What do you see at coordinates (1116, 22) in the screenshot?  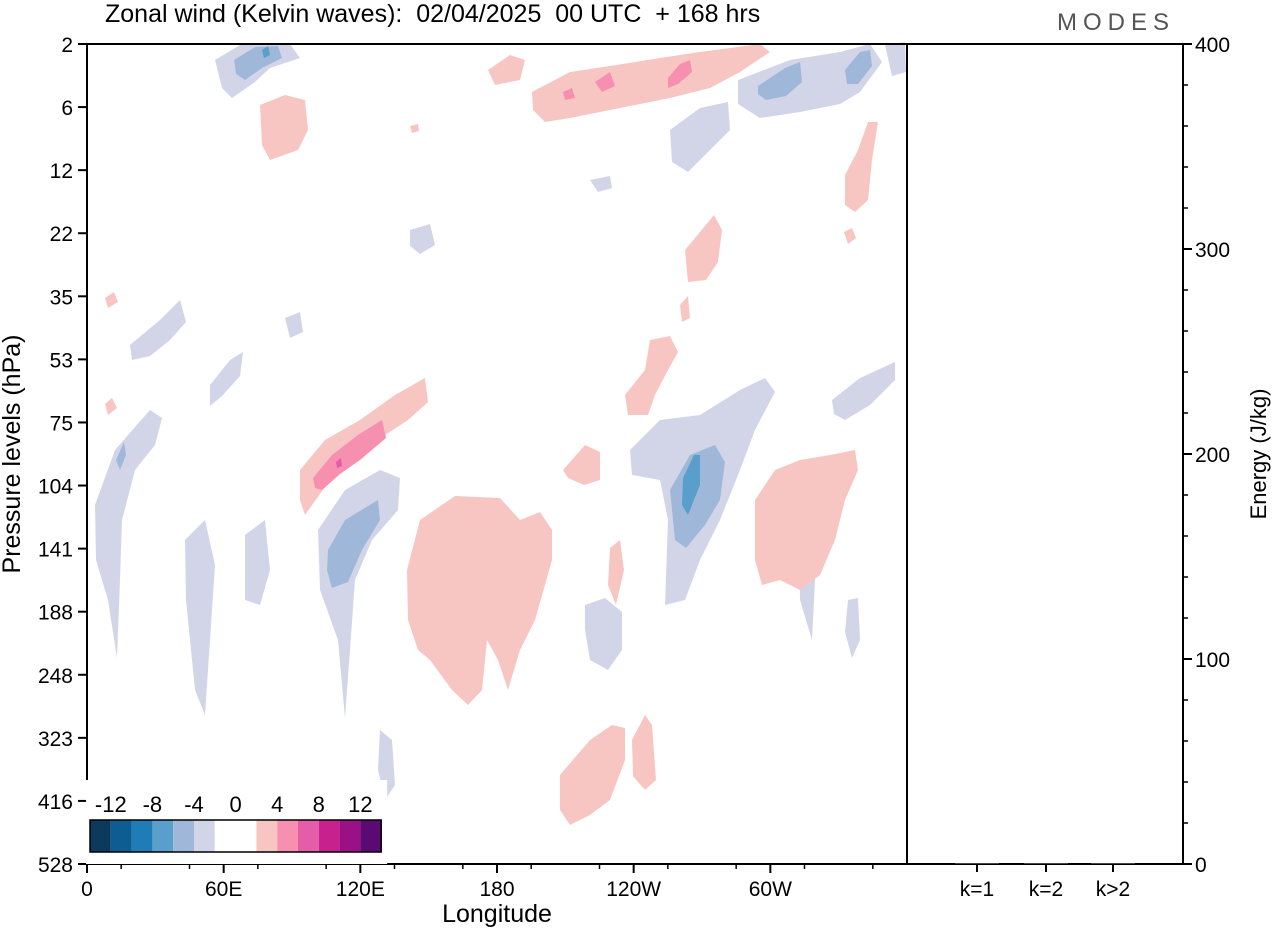 I see `brand-logo: MODES` at bounding box center [1116, 22].